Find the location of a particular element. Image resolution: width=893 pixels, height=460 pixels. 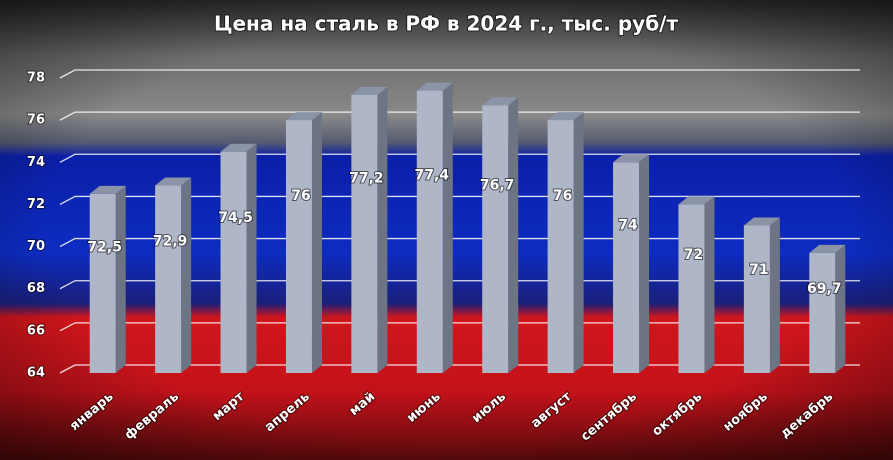

value-label: 72,9 is located at coordinates (170, 242).